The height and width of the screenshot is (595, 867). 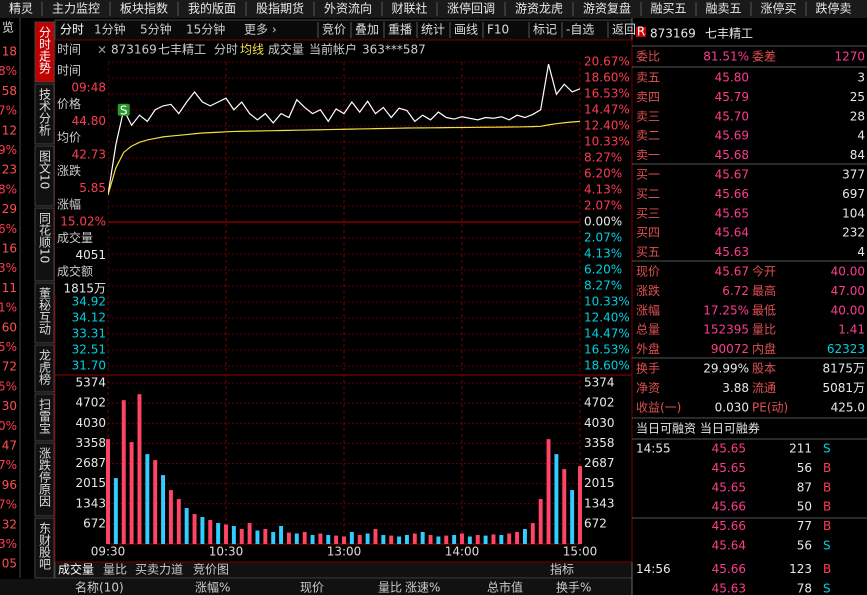 I want to click on pct-tick-label: 18.60%, so click(x=607, y=78).